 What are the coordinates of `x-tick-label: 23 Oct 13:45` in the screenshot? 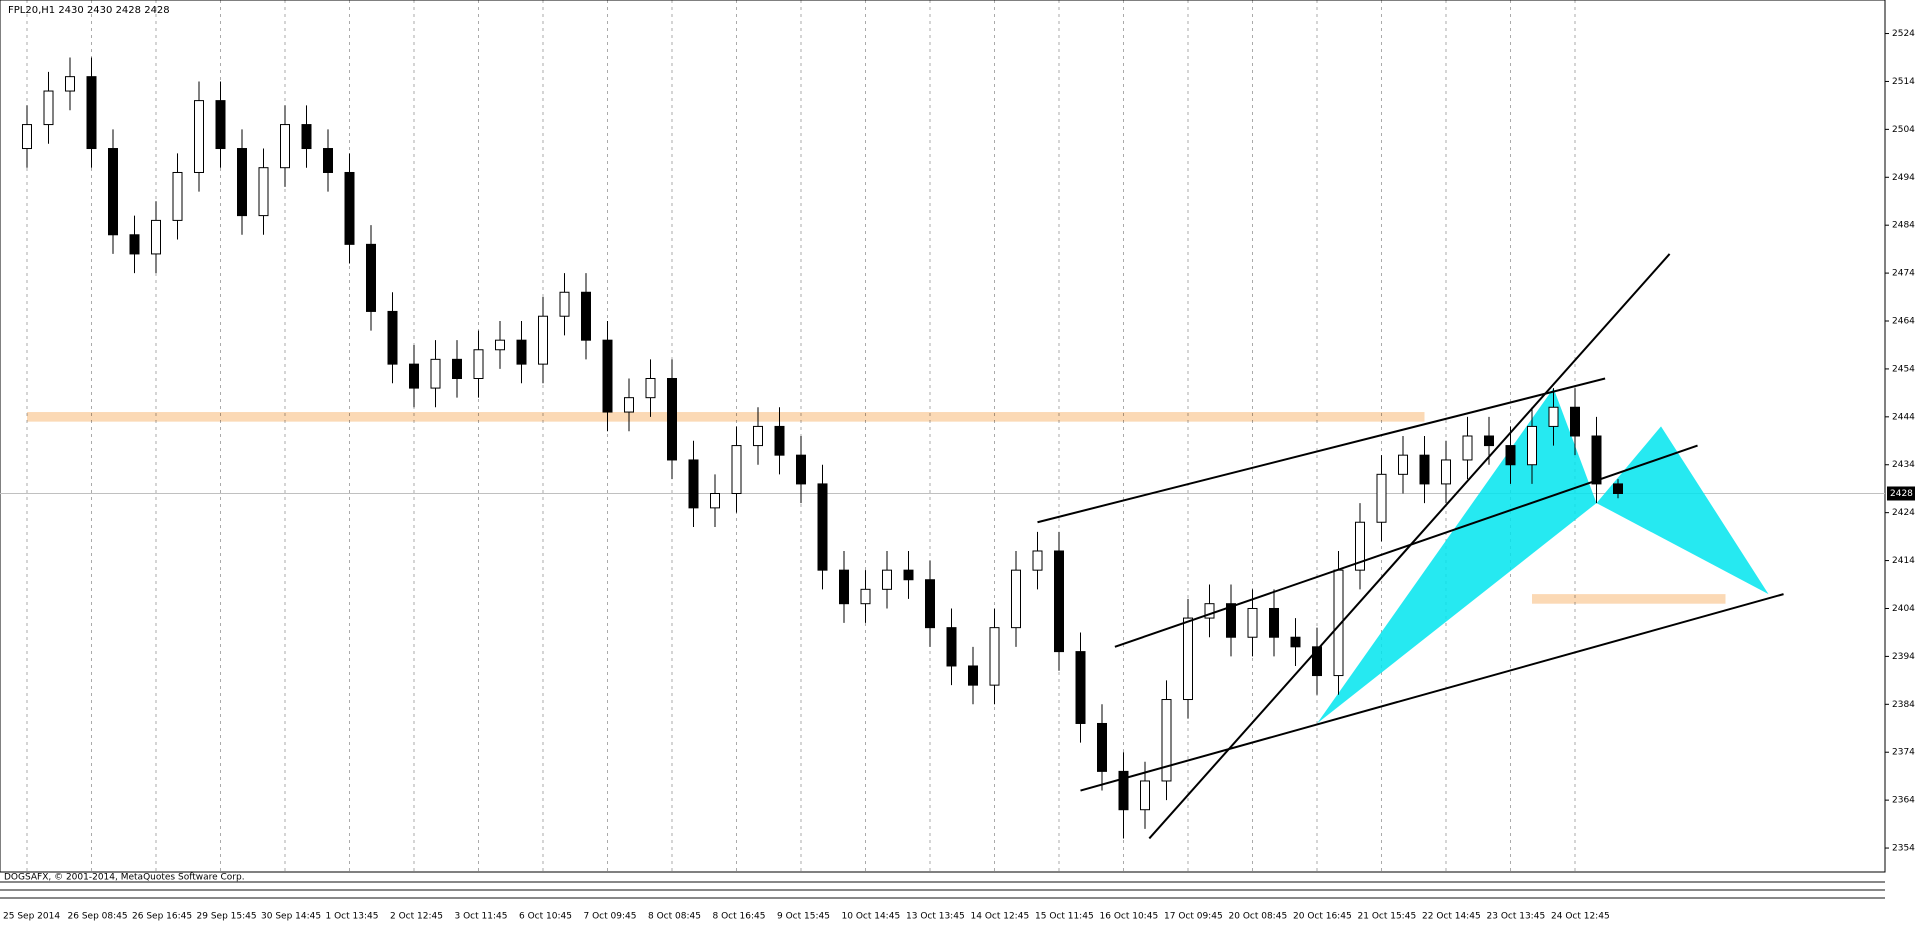 It's located at (1516, 917).